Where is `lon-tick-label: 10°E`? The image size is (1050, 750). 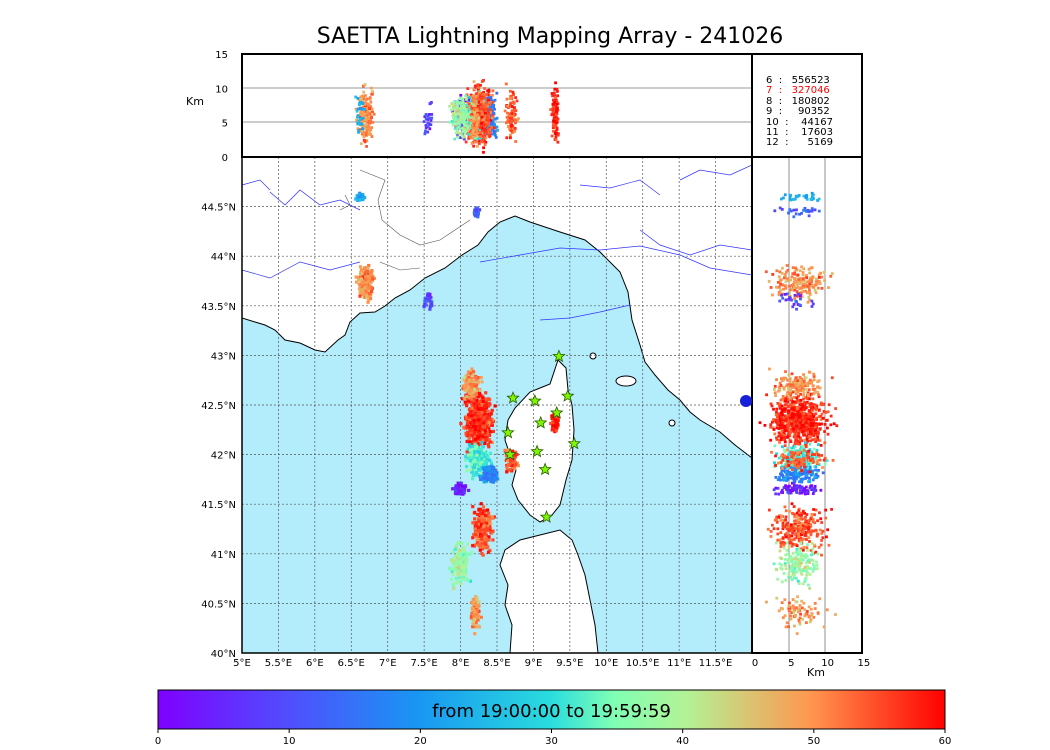
lon-tick-label: 10°E is located at coordinates (606, 663).